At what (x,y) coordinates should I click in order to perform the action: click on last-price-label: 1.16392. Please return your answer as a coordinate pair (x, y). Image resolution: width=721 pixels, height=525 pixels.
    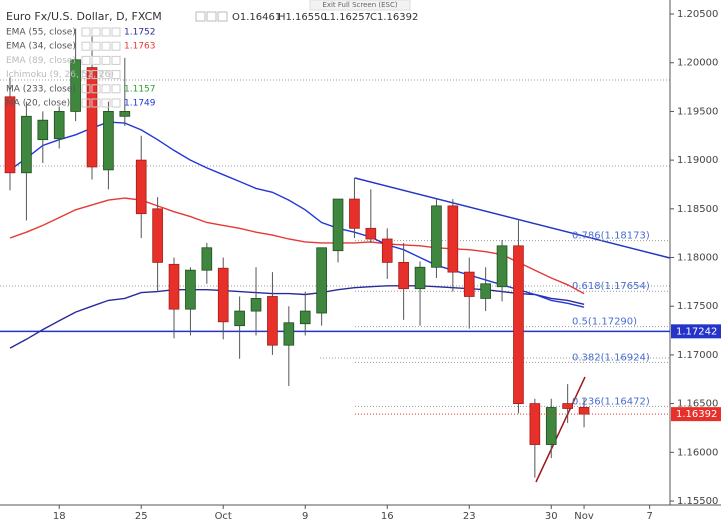
    Looking at the image, I should click on (696, 414).